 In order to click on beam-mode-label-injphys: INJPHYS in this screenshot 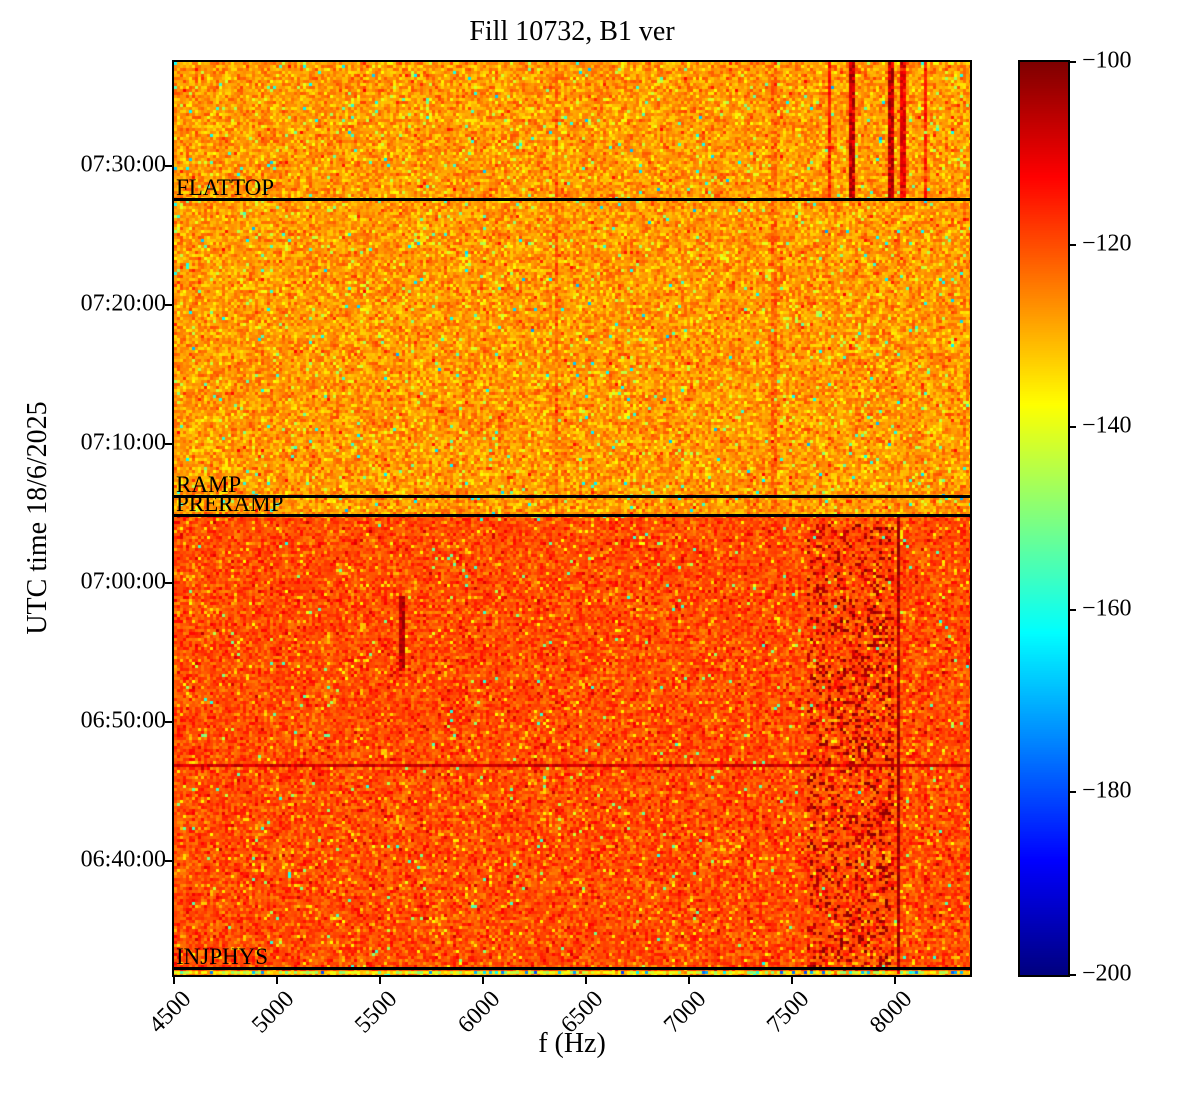, I will do `click(222, 956)`.